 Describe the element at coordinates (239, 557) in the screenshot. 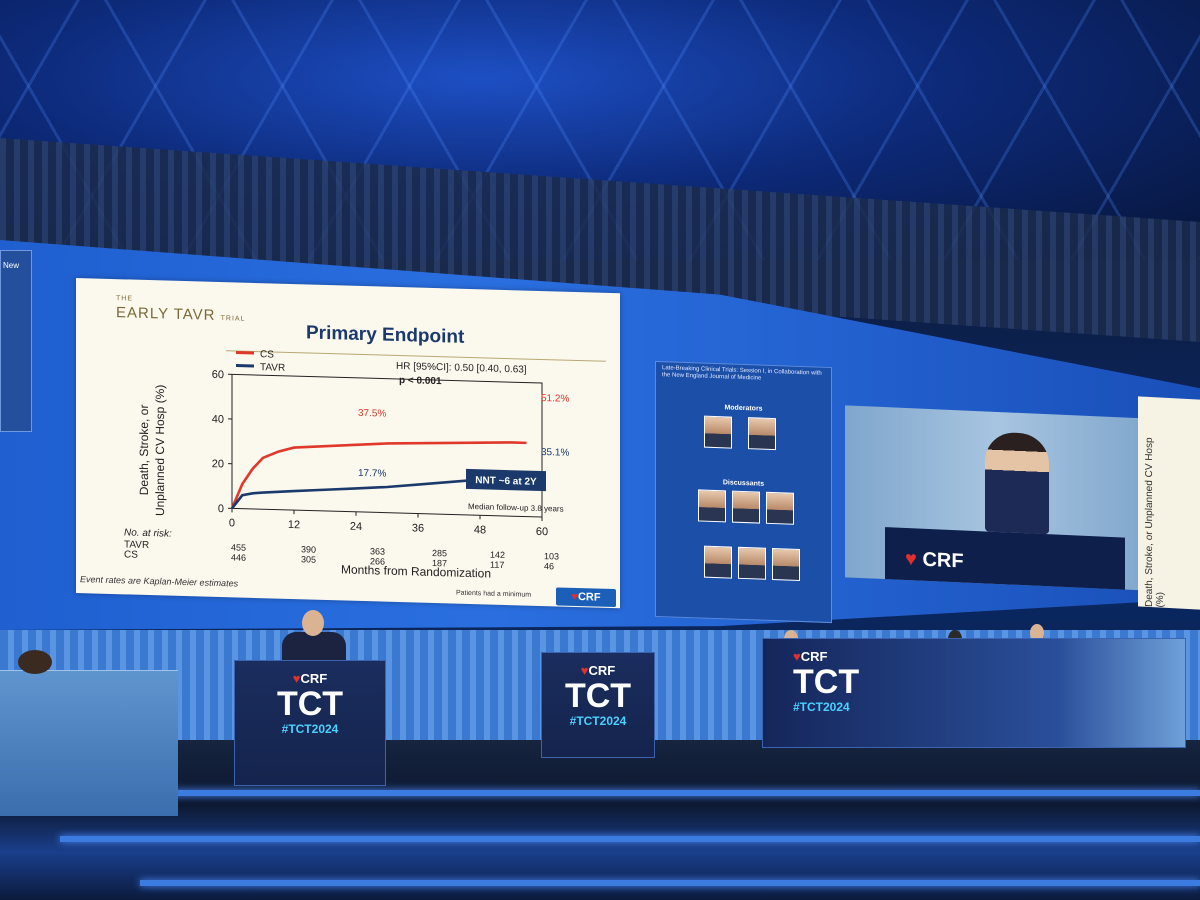

I see `at-risk-cell-cs: 446` at that location.